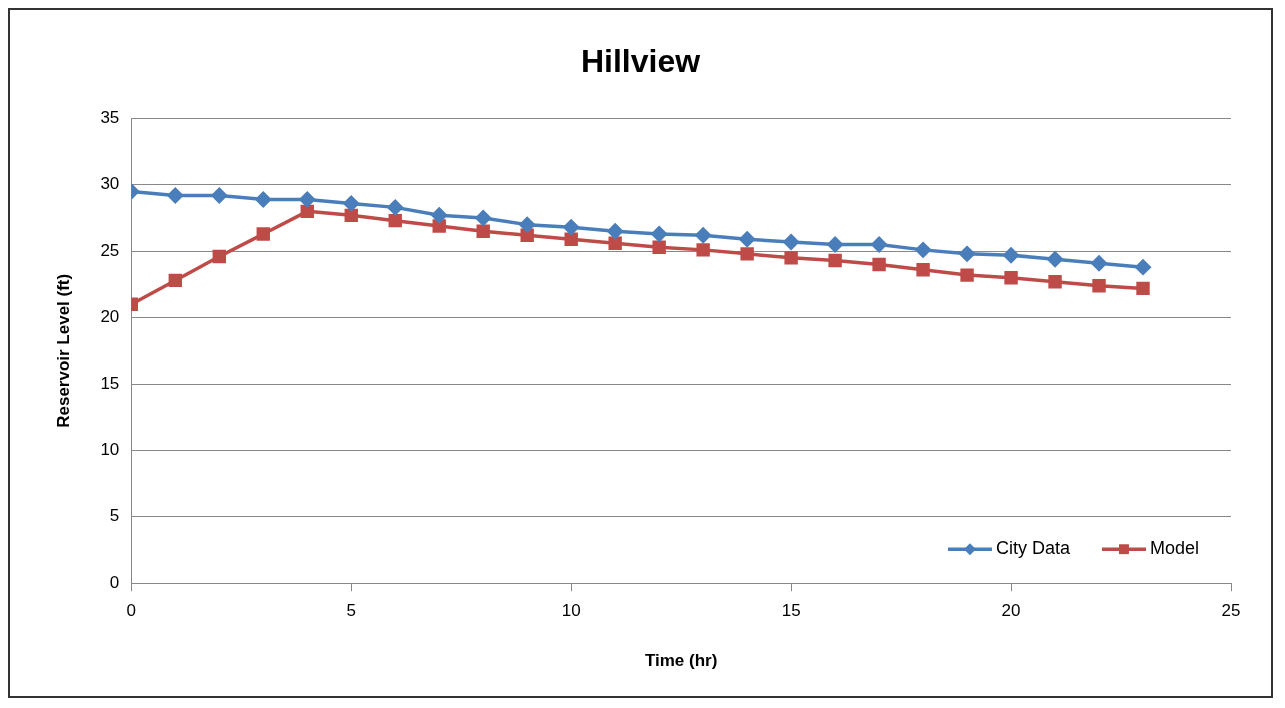 The height and width of the screenshot is (708, 1285). I want to click on x-tick-label: 5, so click(351, 611).